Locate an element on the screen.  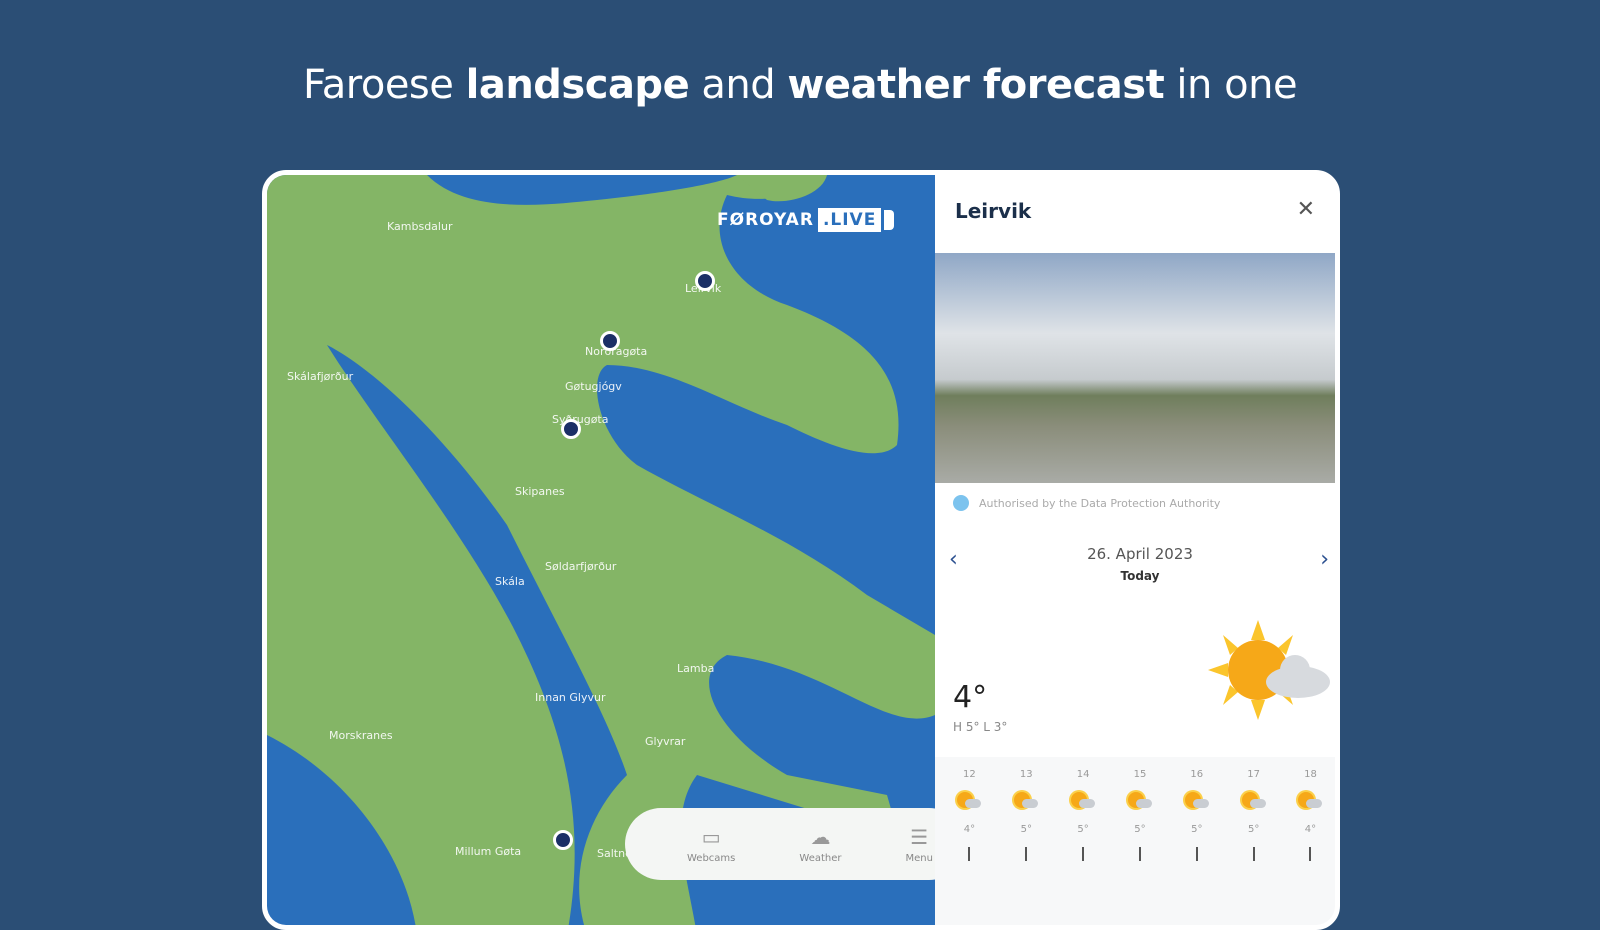
hourly-item: 18 4° is located at coordinates (1310, 847).